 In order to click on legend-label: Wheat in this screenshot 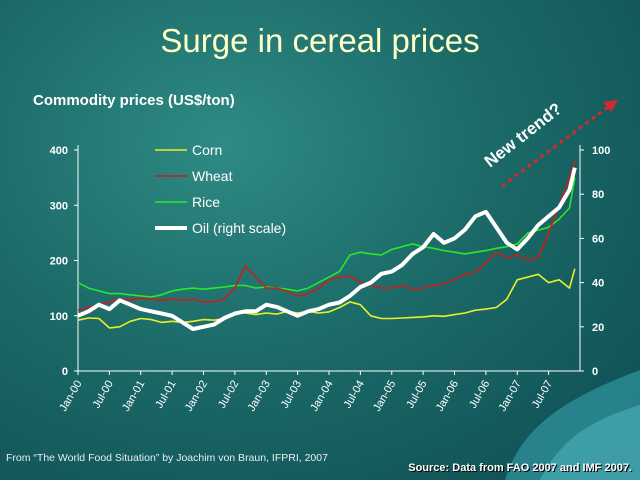, I will do `click(212, 176)`.